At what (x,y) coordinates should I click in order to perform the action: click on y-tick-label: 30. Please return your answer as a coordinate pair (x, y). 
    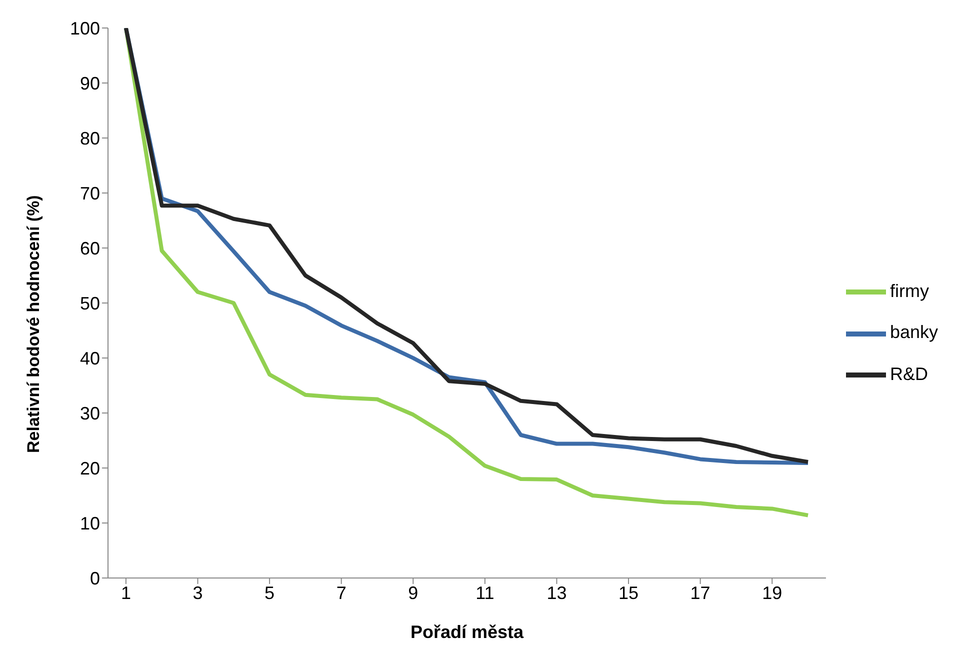
    Looking at the image, I should click on (90, 413).